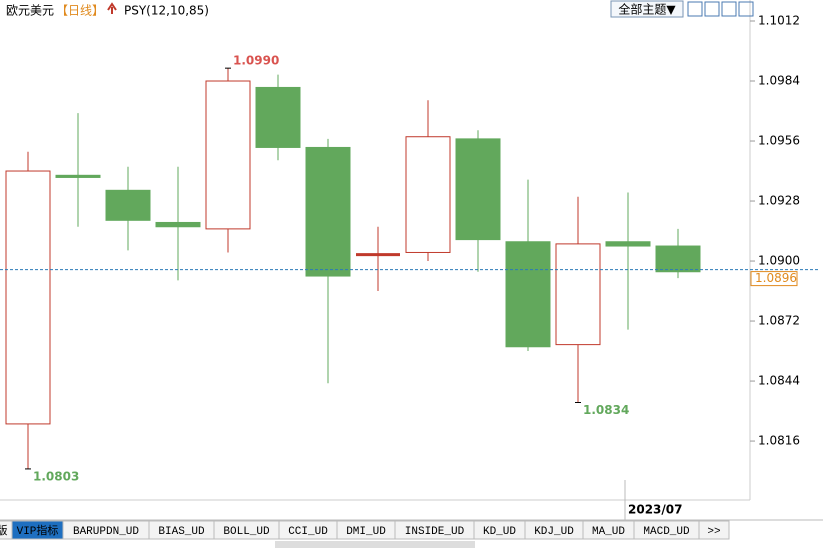  Describe the element at coordinates (666, 532) in the screenshot. I see `tab-label: MACD_UD` at that location.